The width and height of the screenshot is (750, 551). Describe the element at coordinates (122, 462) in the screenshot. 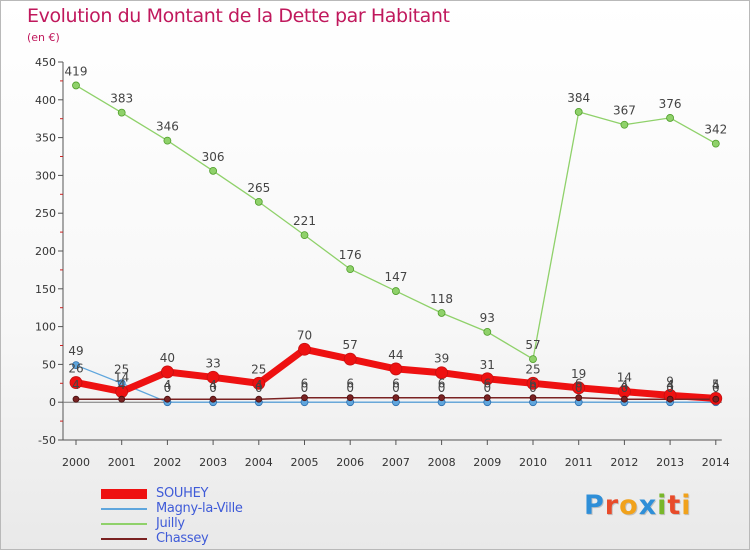

I see `x-tick-label: 2001` at that location.